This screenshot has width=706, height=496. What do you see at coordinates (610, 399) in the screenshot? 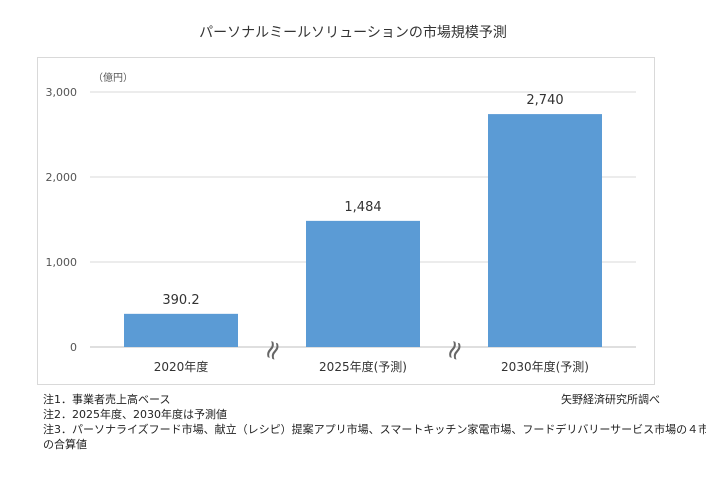
I see `source-credit: 矢野経済研究所調べ` at bounding box center [610, 399].